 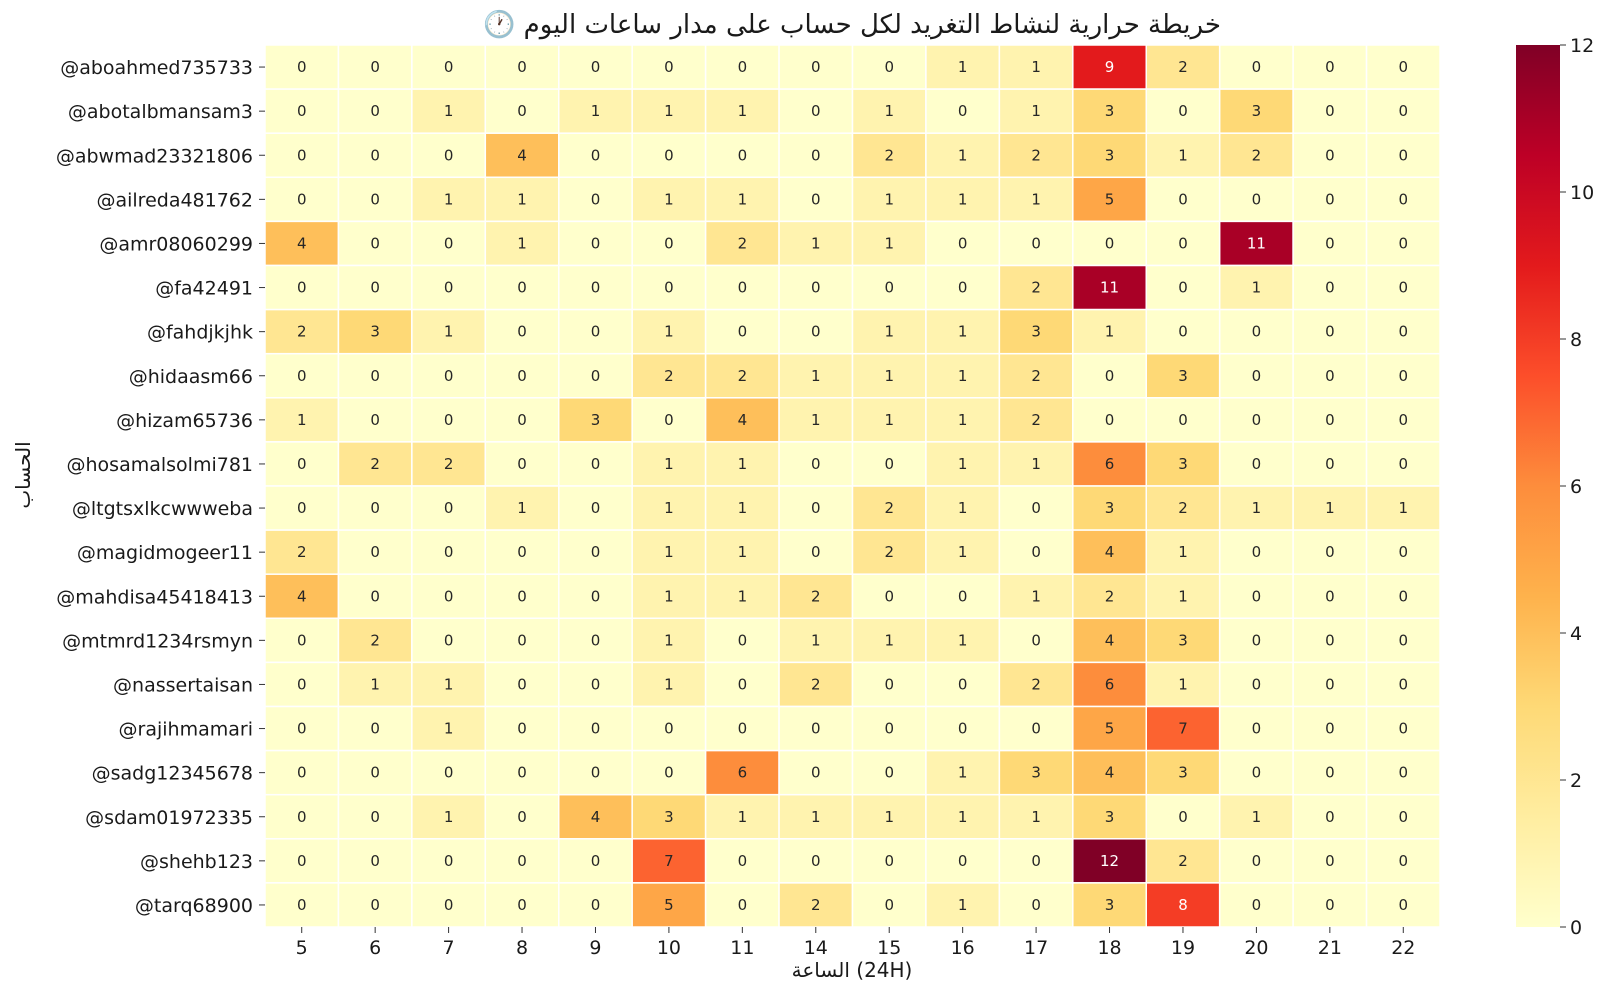 I want to click on colorbar-tick-label: 6, so click(x=1576, y=487).